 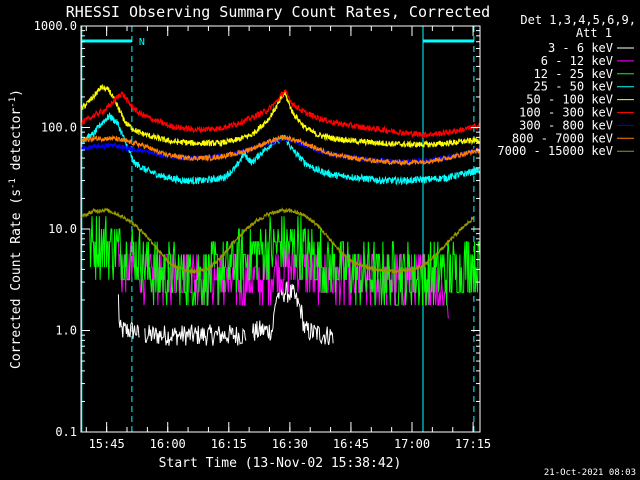 What do you see at coordinates (142, 42) in the screenshot?
I see `night-marker-label: N` at bounding box center [142, 42].